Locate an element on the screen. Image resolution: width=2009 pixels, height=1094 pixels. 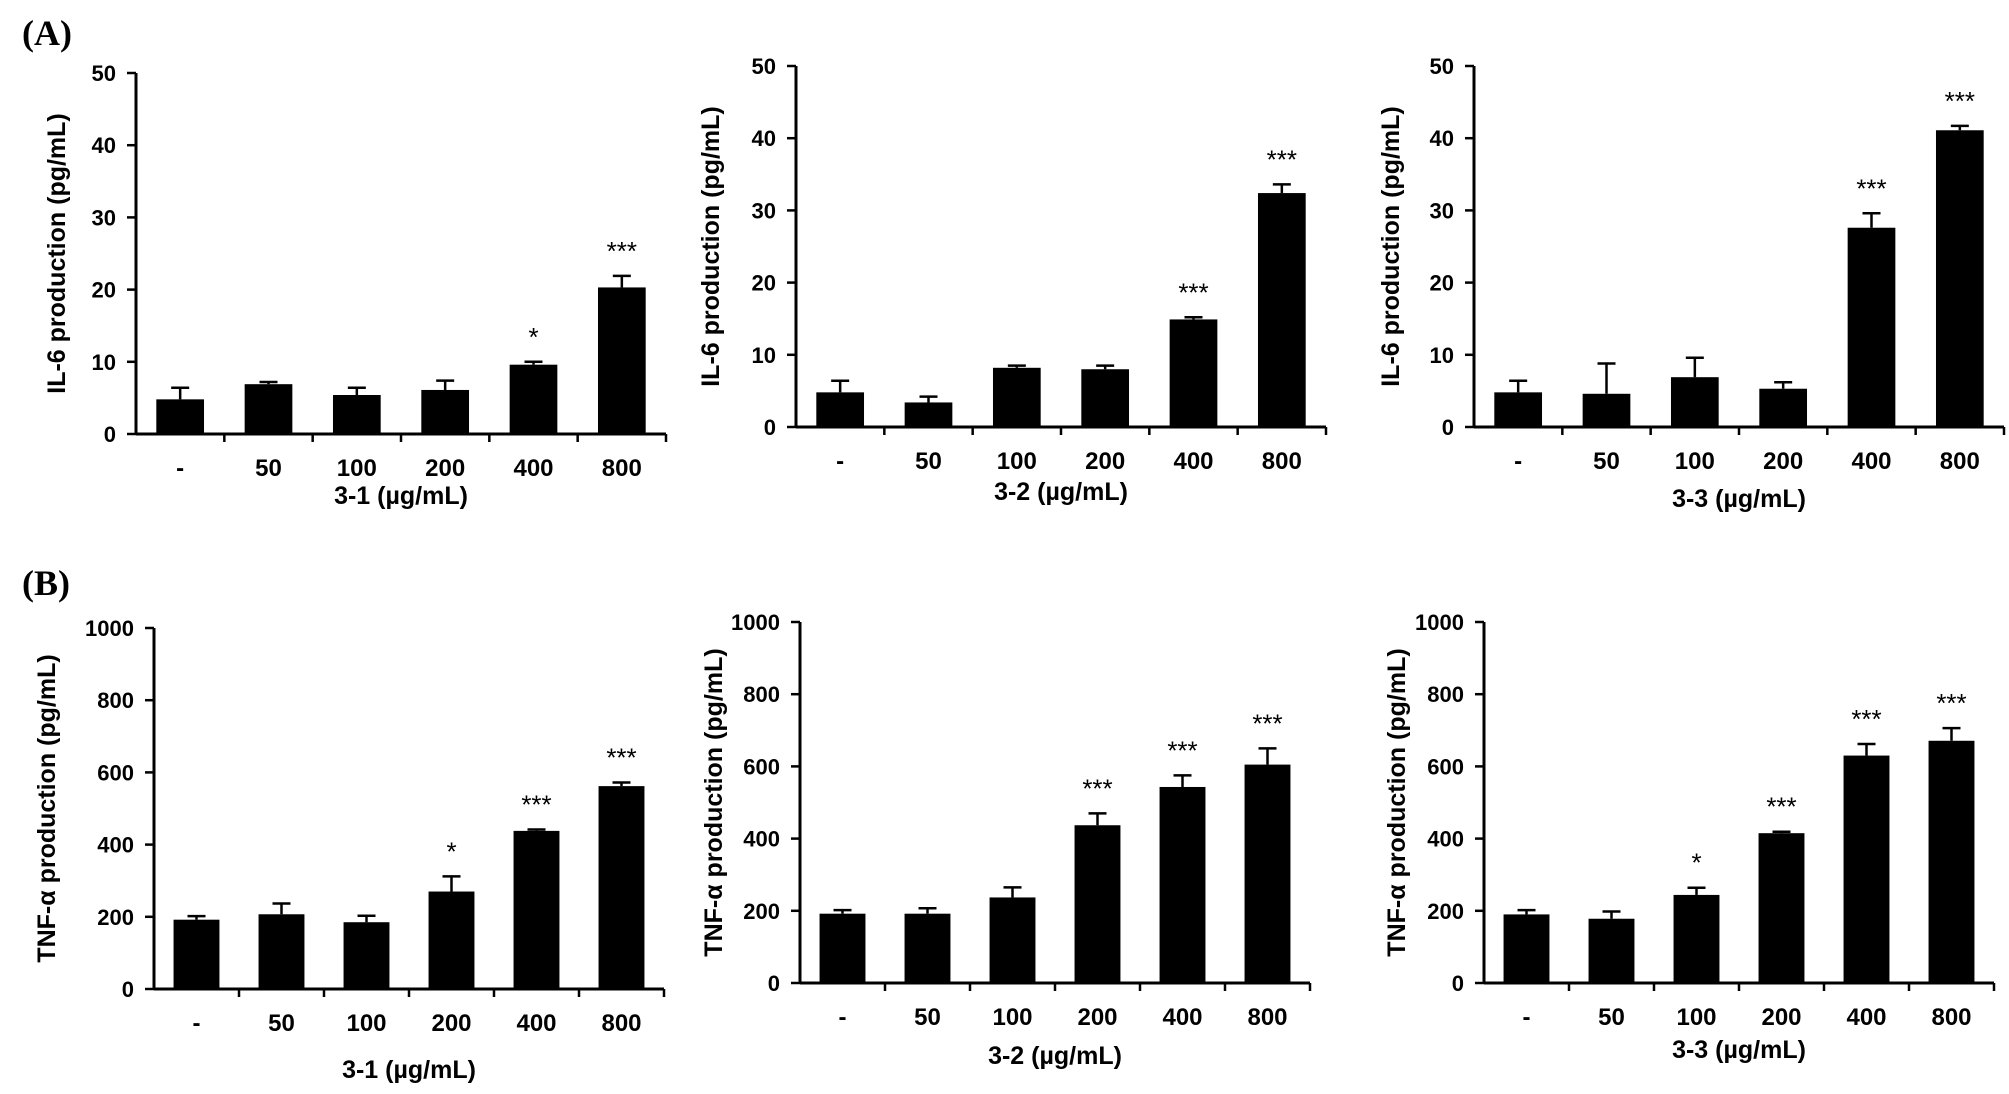
panel-label-b: (B) is located at coordinates (46, 583).